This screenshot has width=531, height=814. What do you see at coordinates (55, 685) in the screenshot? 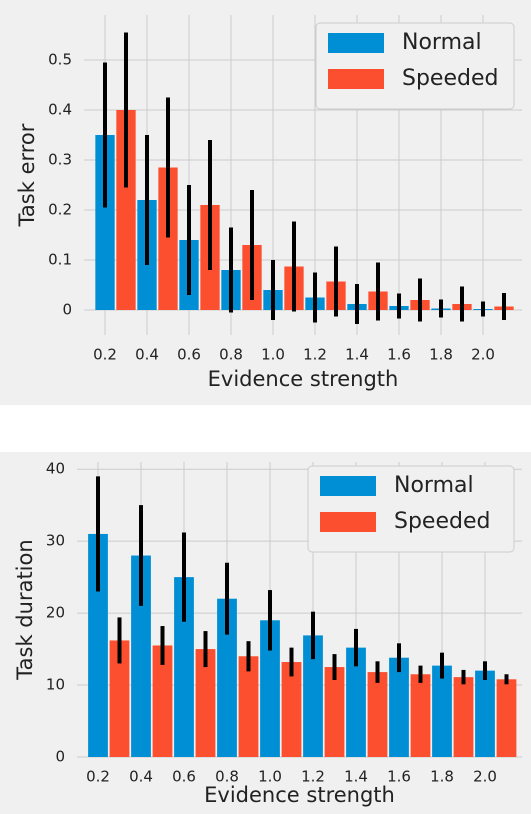
I see `y-tick-label: 10` at bounding box center [55, 685].